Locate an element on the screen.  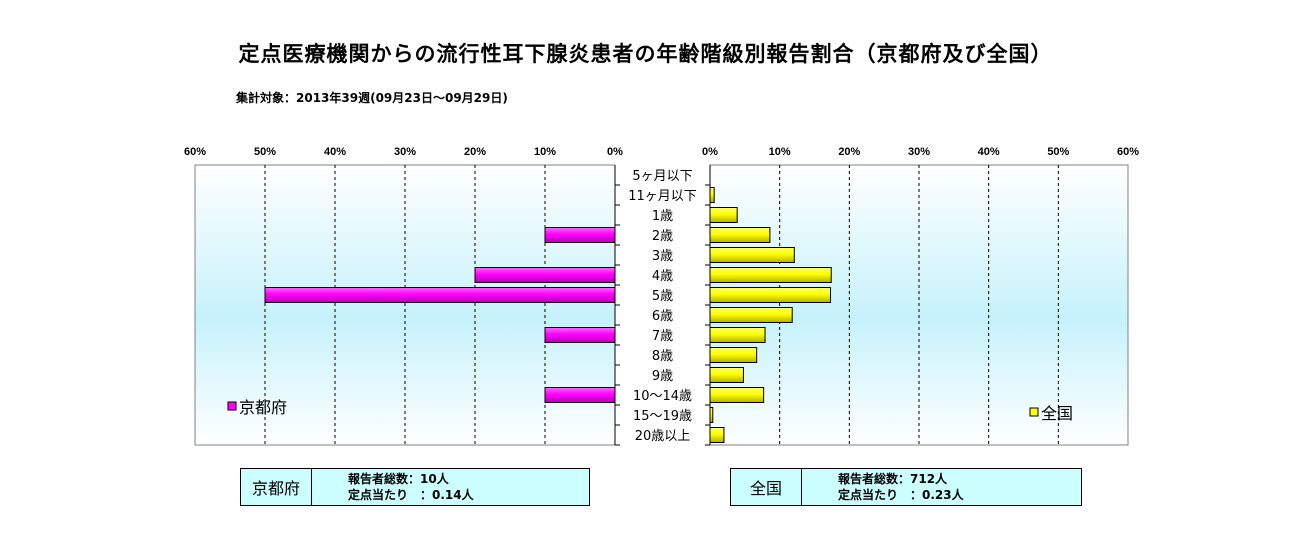
tick-label-left: 0% is located at coordinates (615, 152).